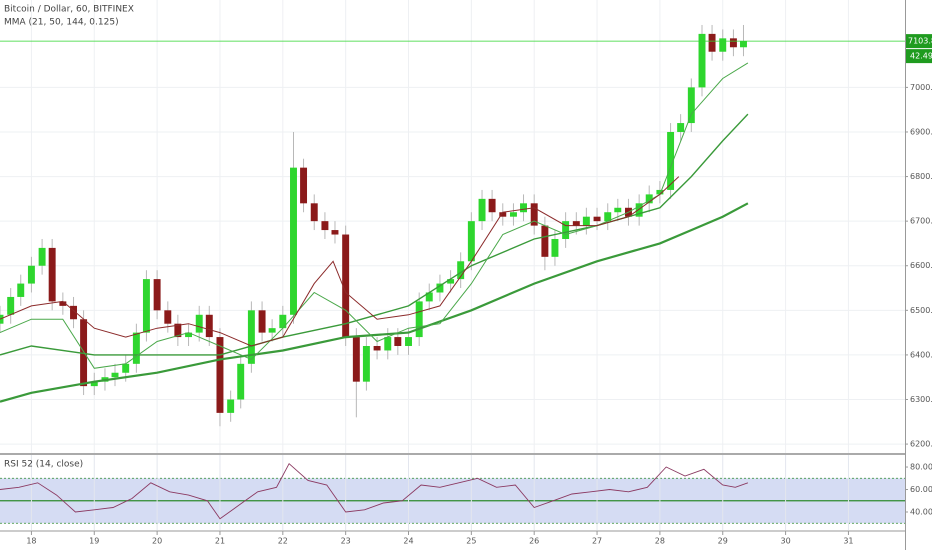 This screenshot has width=932, height=550. I want to click on x-tick-label: 23, so click(346, 541).